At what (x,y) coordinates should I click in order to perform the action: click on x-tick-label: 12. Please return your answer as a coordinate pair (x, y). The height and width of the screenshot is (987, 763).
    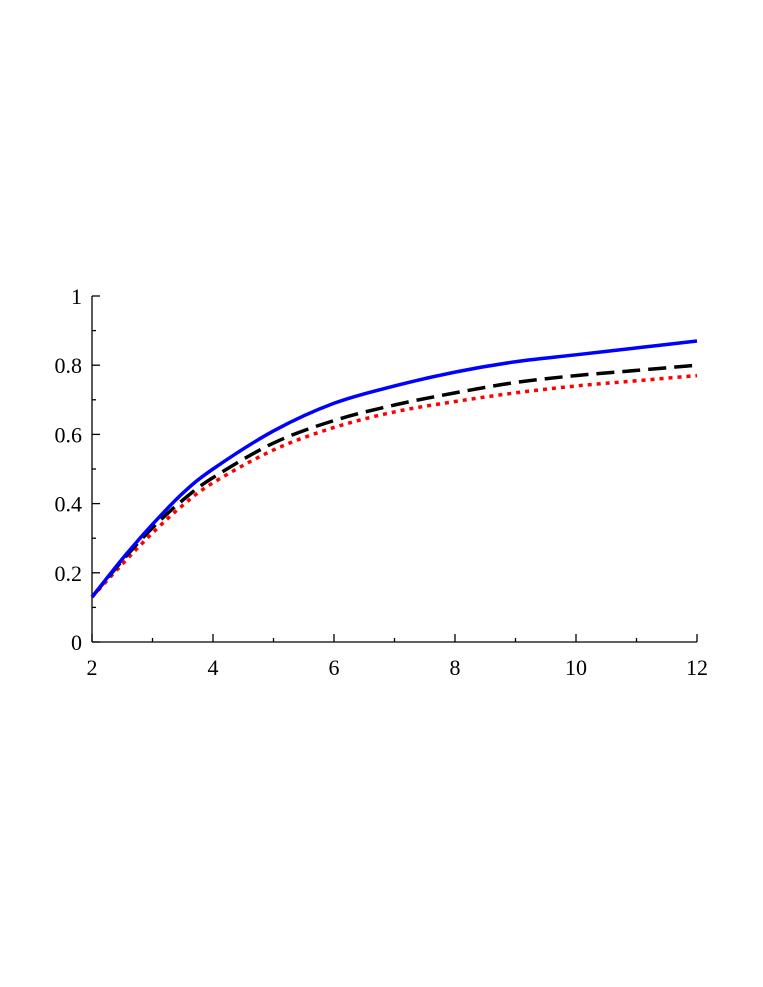
    Looking at the image, I should click on (697, 667).